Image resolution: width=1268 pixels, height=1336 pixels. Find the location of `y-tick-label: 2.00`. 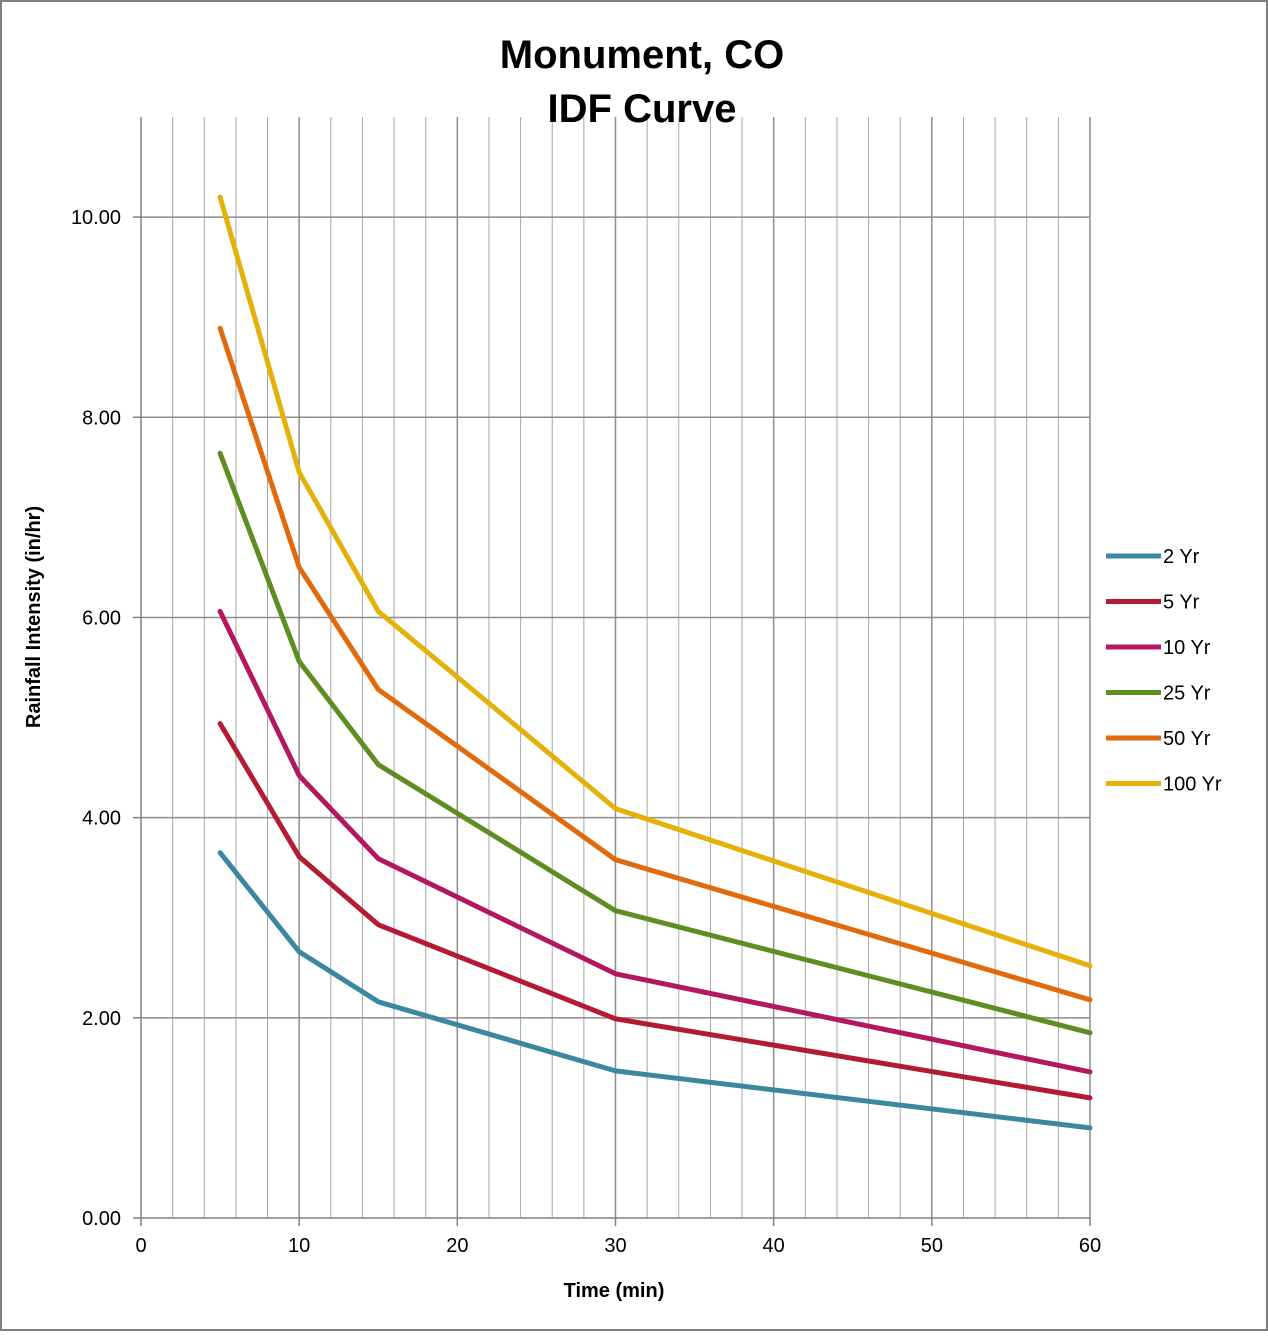

y-tick-label: 2.00 is located at coordinates (101, 1019).